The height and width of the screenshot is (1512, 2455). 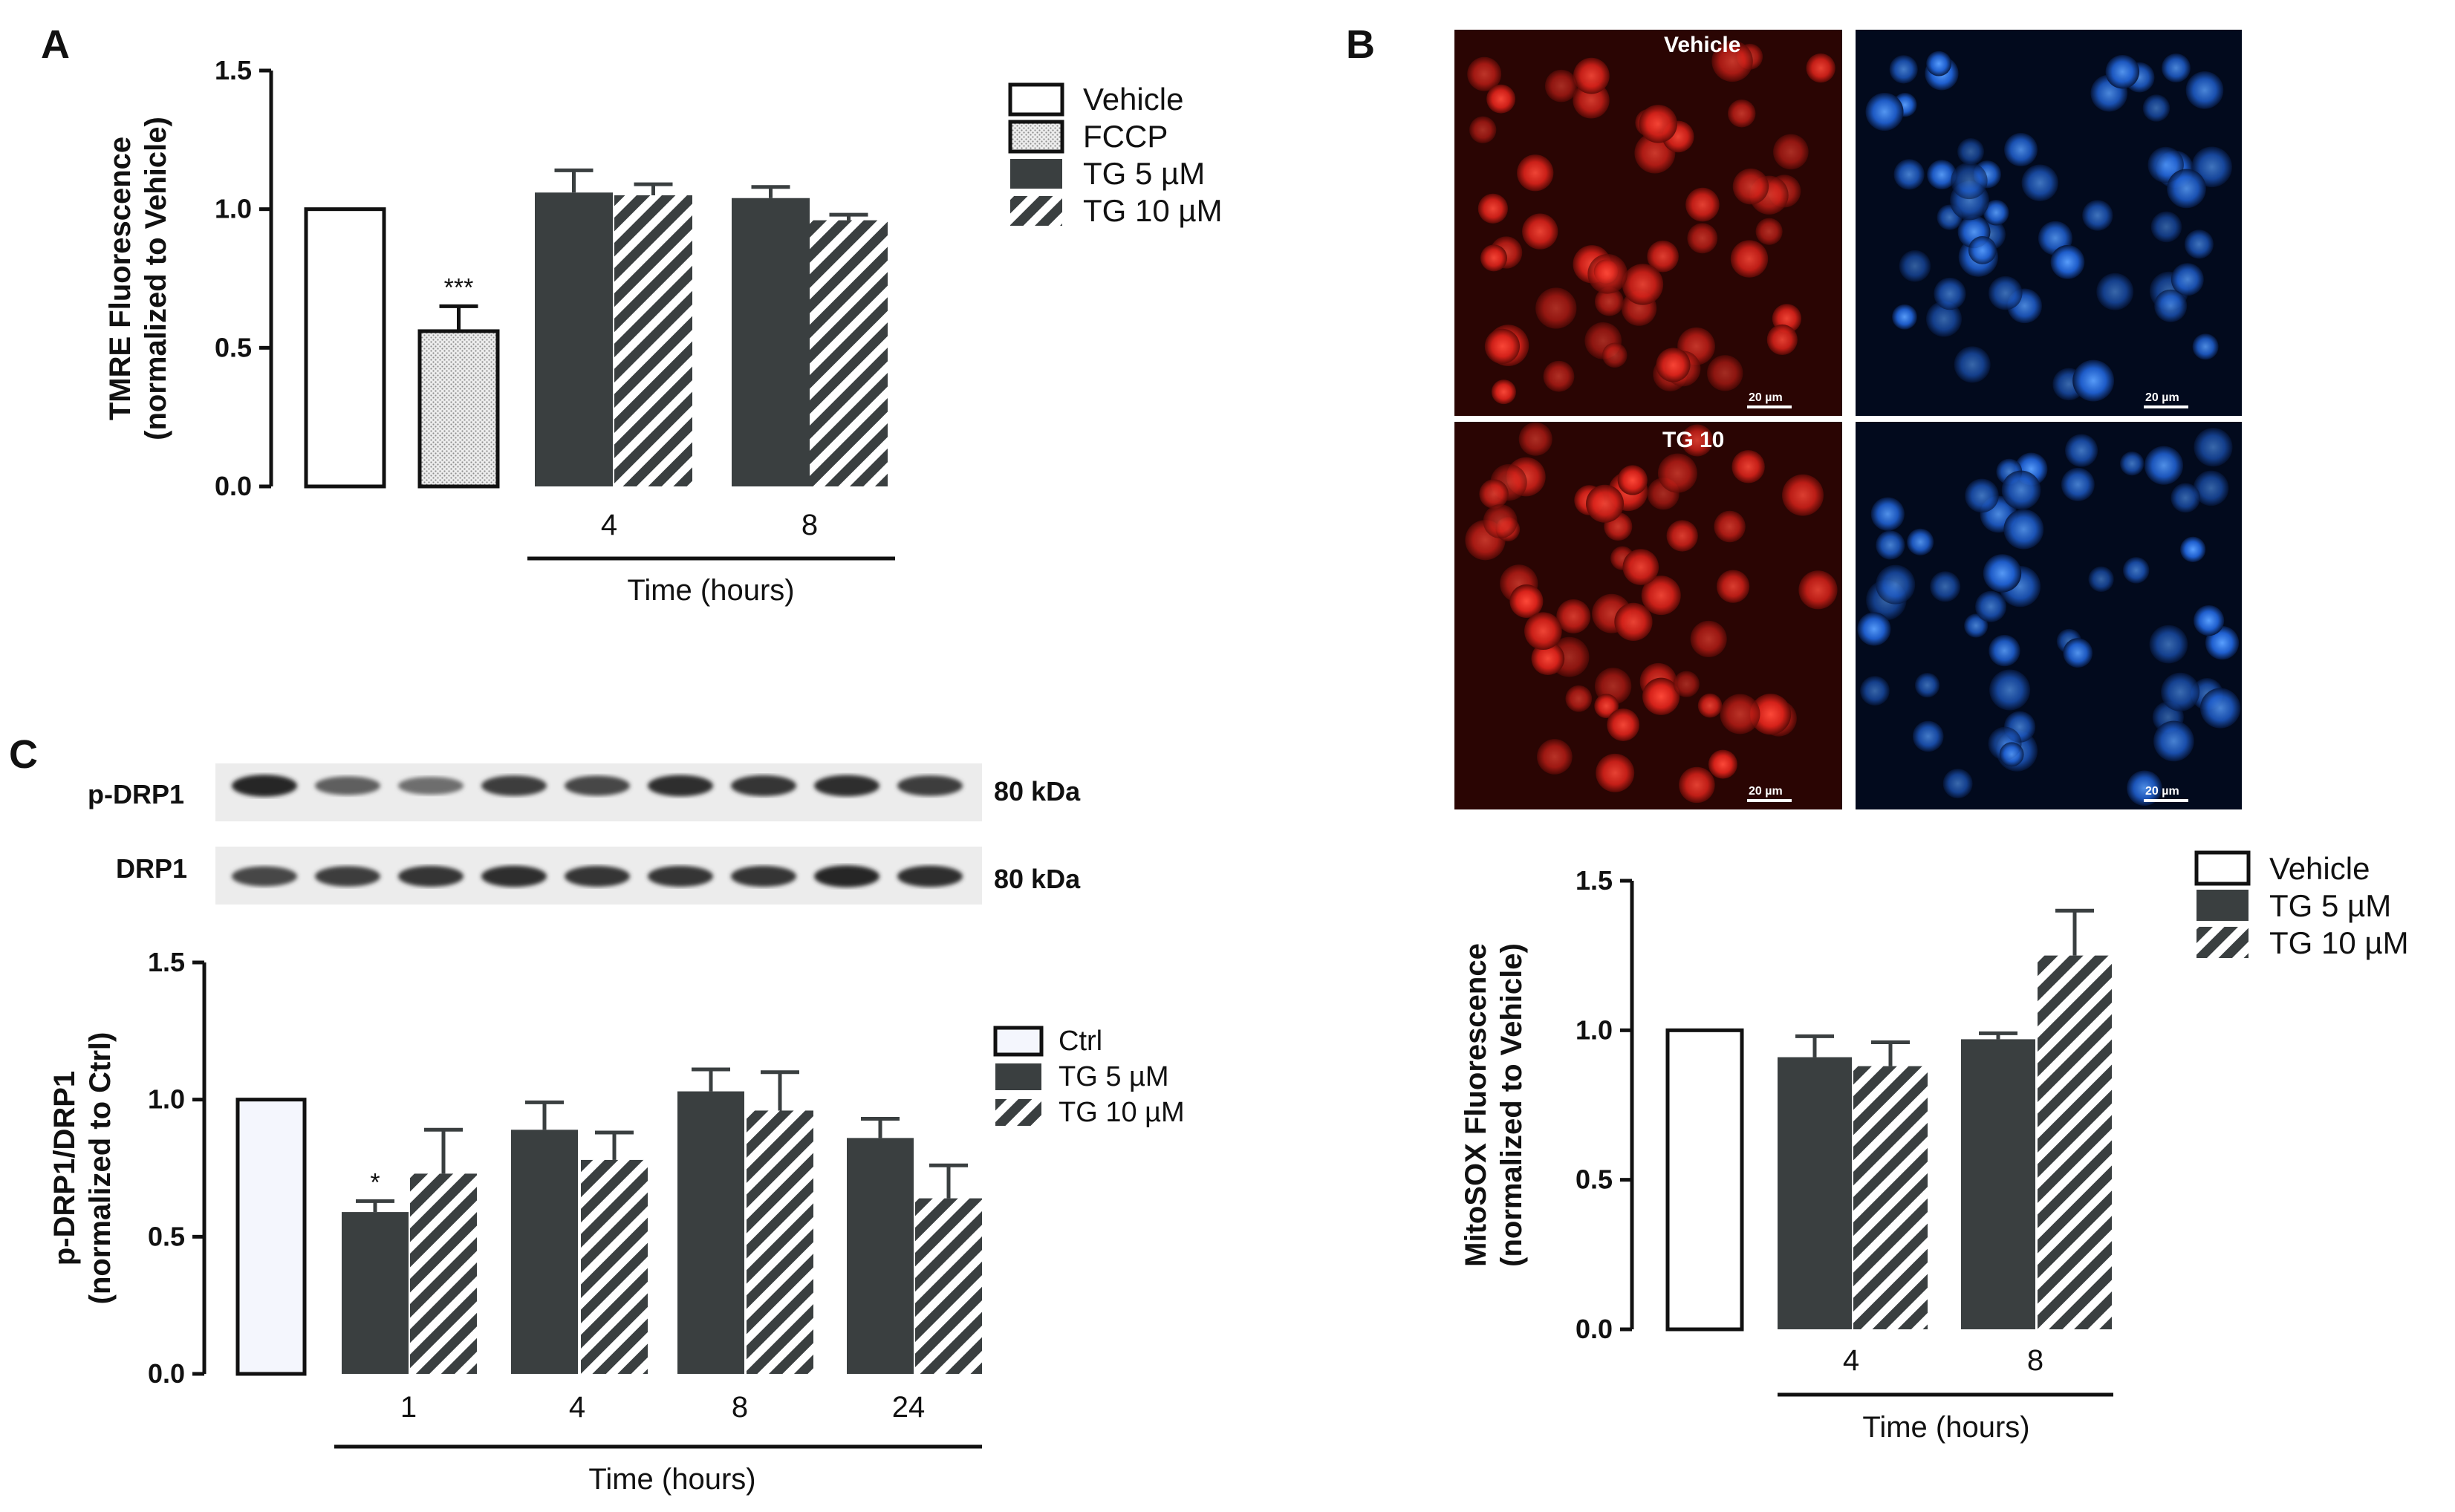 What do you see at coordinates (375, 1182) in the screenshot?
I see `chart-c-significance: *` at bounding box center [375, 1182].